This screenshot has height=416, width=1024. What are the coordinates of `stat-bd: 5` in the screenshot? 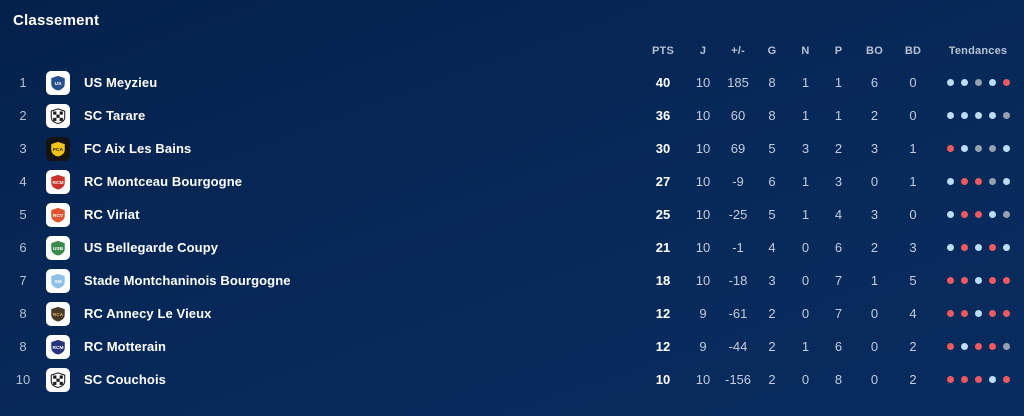 It's located at (913, 280).